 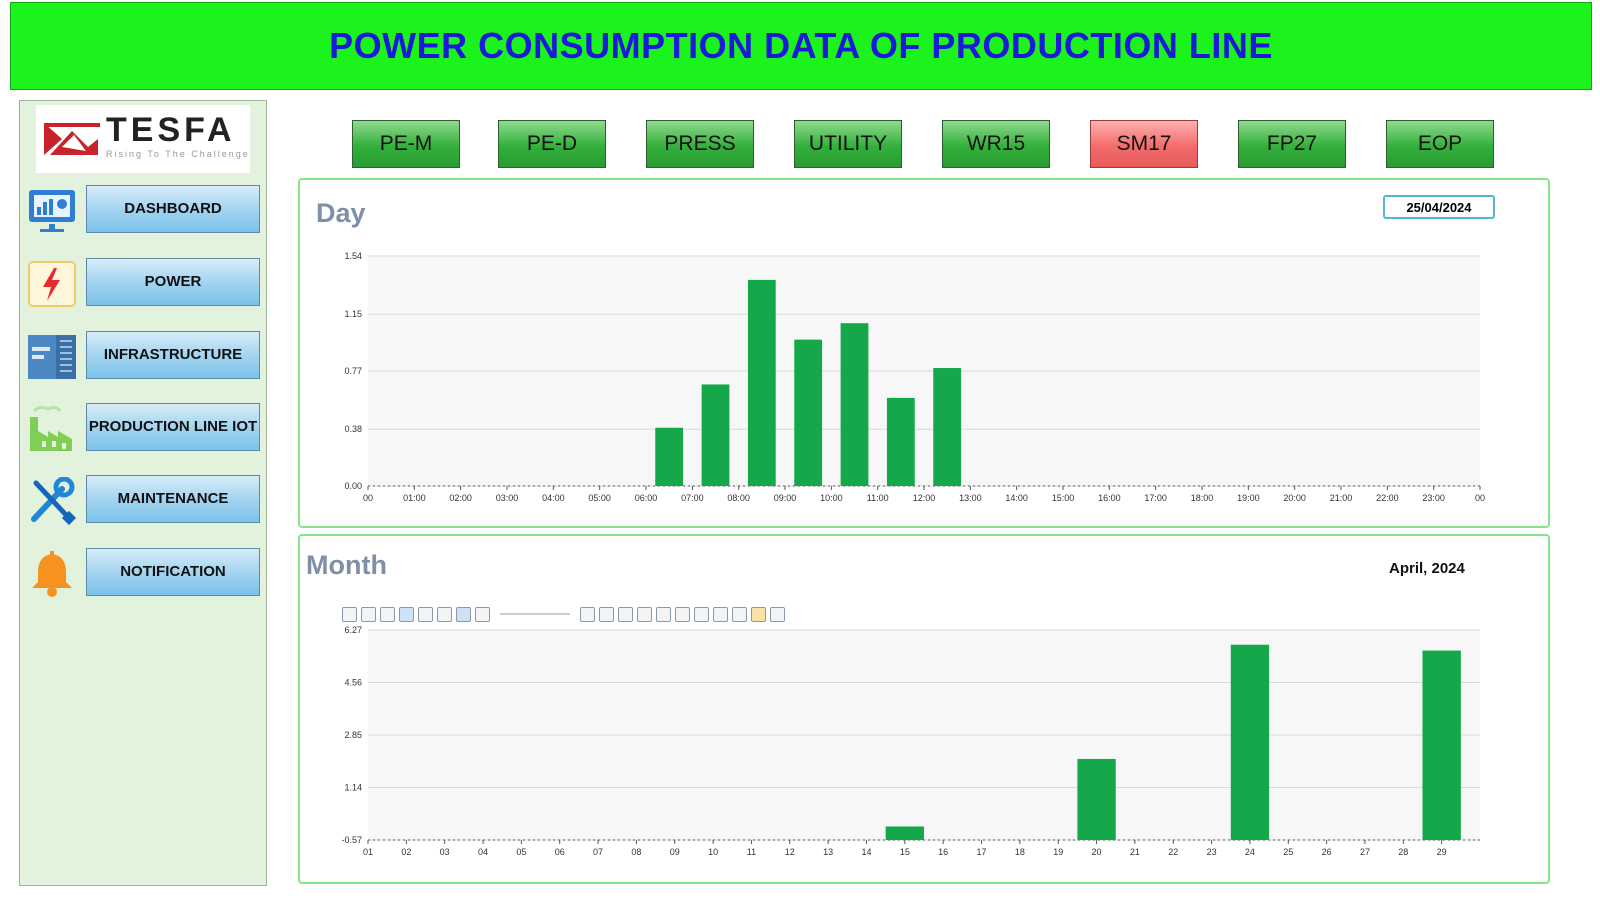 I want to click on refresh-icon, so click(x=663, y=614).